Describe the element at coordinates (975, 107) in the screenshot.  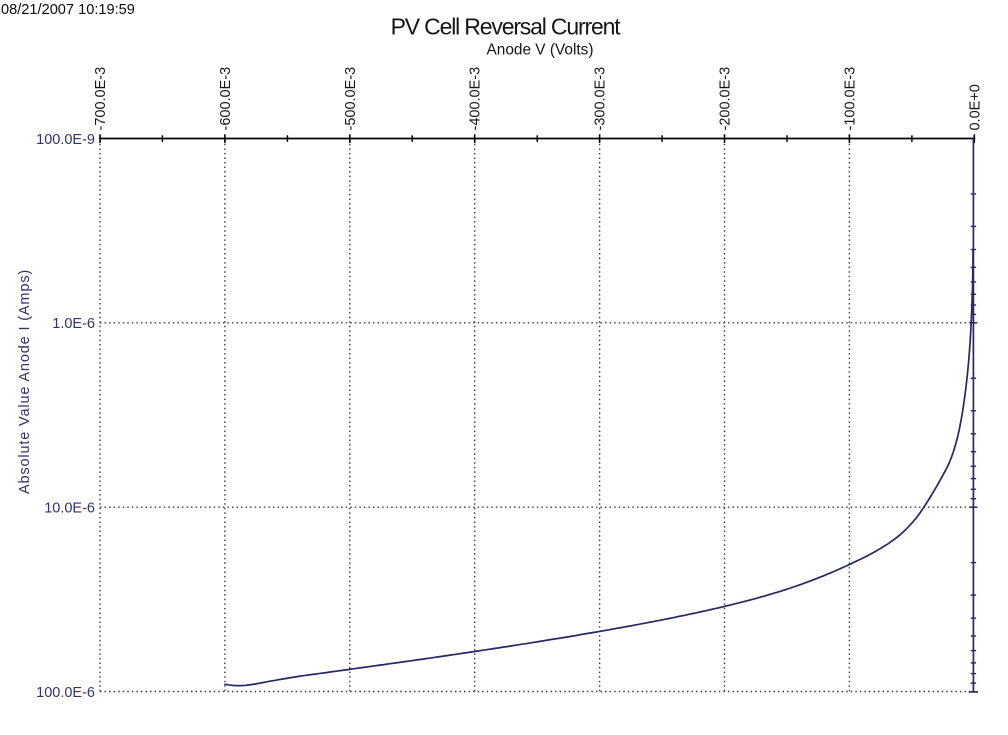
I see `svg-text: 0.0E+0` at that location.